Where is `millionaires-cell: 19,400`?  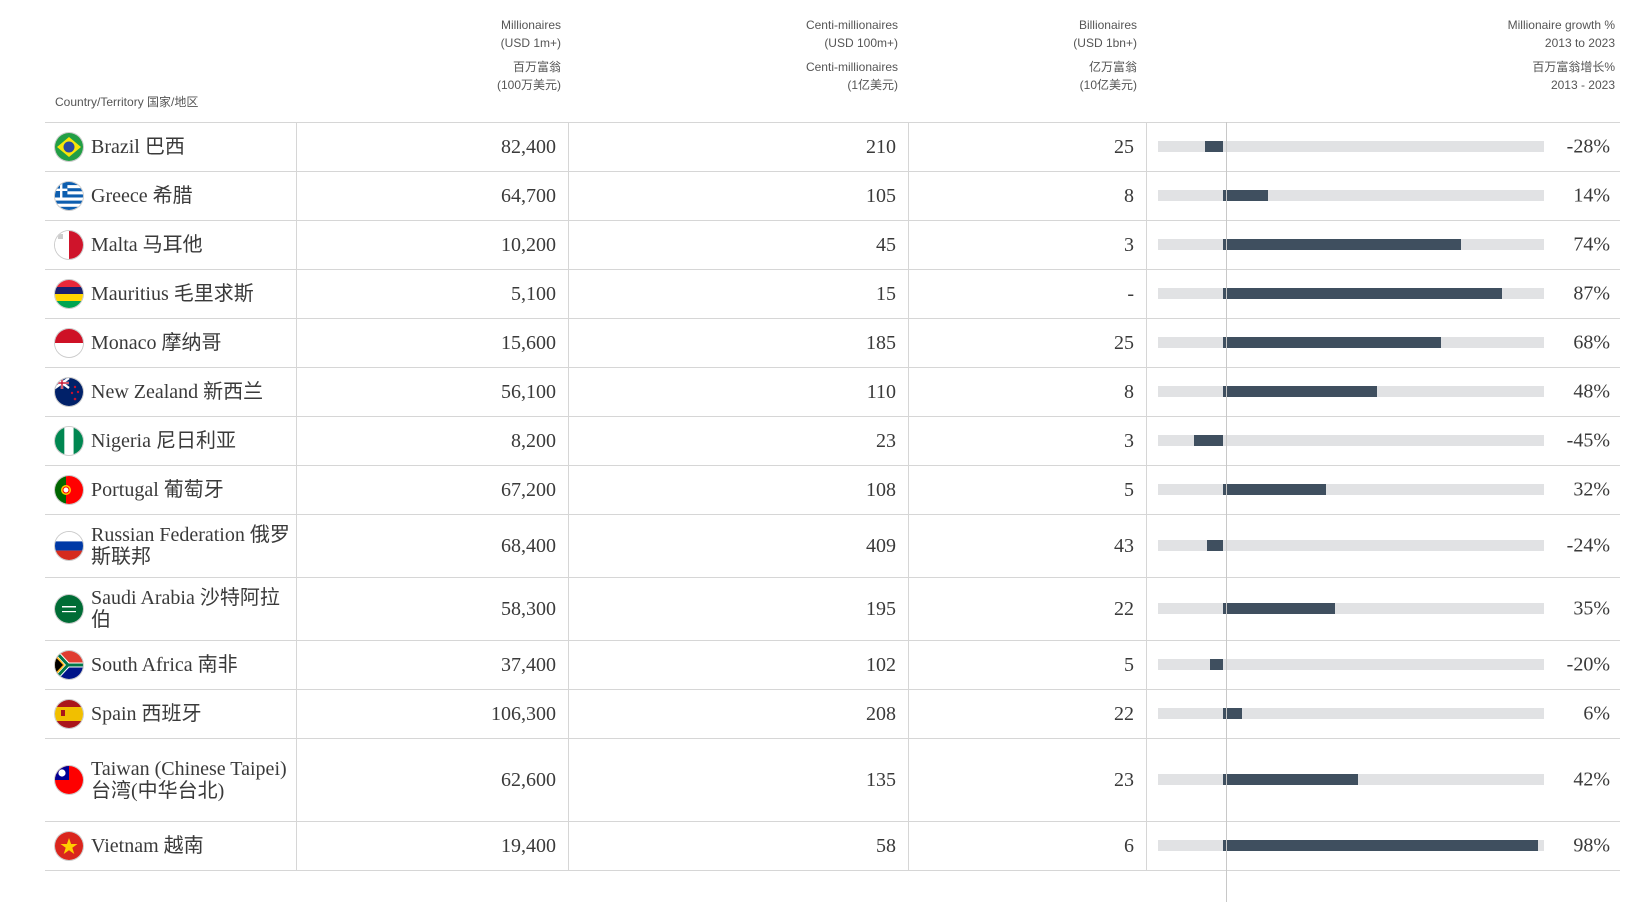
millionaires-cell: 19,400 is located at coordinates (433, 846).